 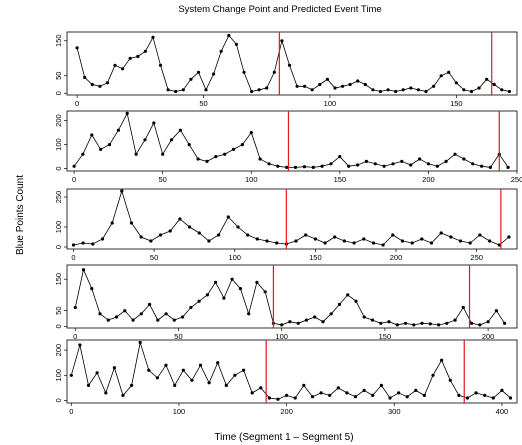 What do you see at coordinates (58, 279) in the screenshot?
I see `y-tick-label: 150` at bounding box center [58, 279].